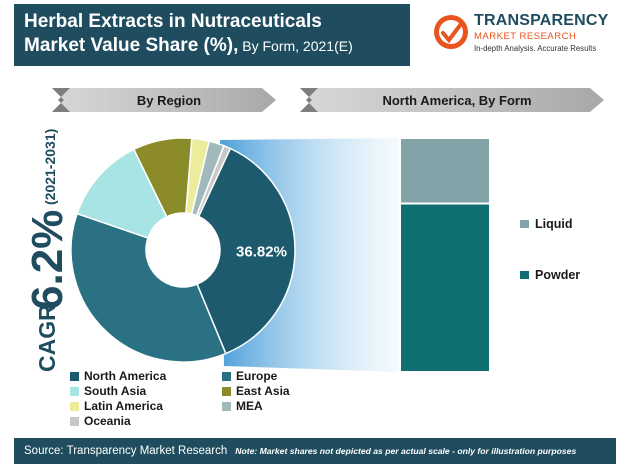  Describe the element at coordinates (261, 252) in the screenshot. I see `donut-data-label-north-america: 36.82%` at that location.